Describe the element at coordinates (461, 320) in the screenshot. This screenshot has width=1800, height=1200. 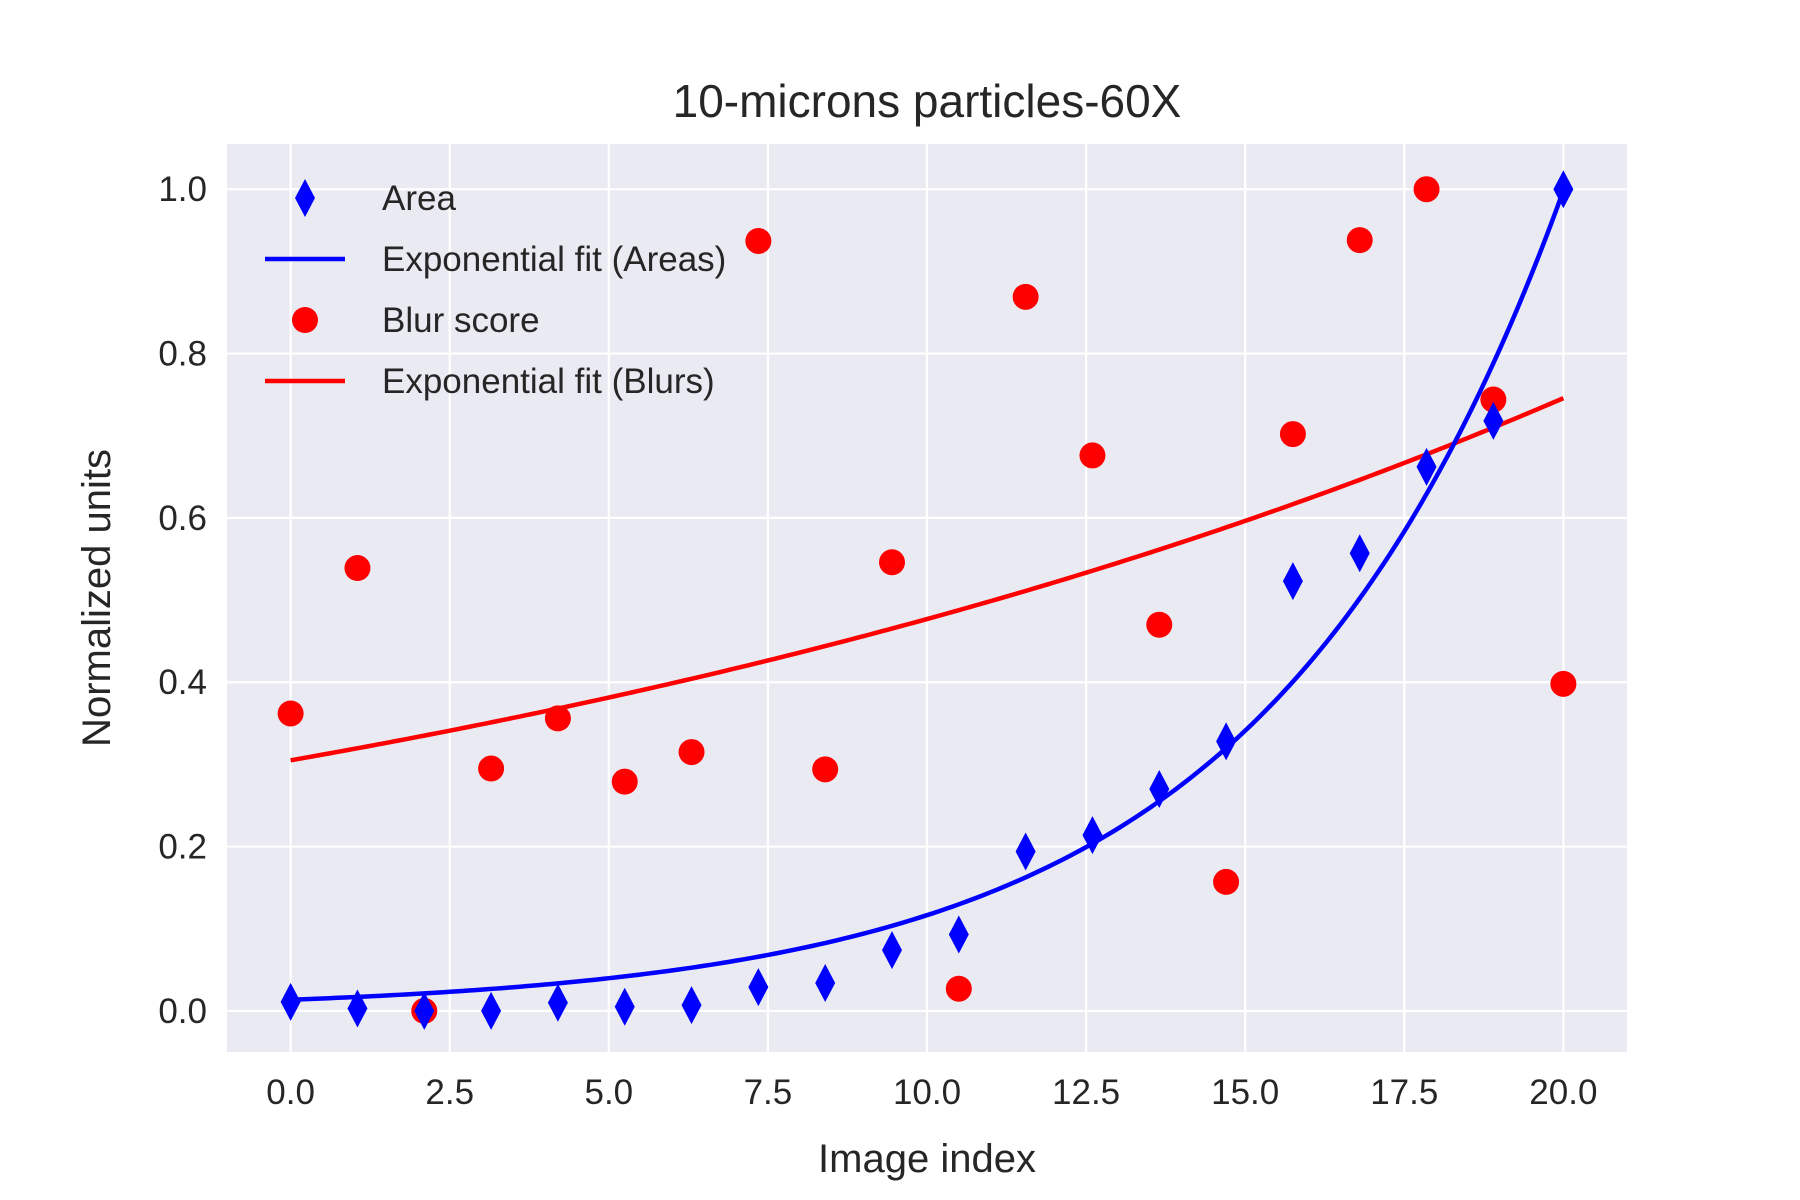
I see `legend-label: Blur score` at that location.